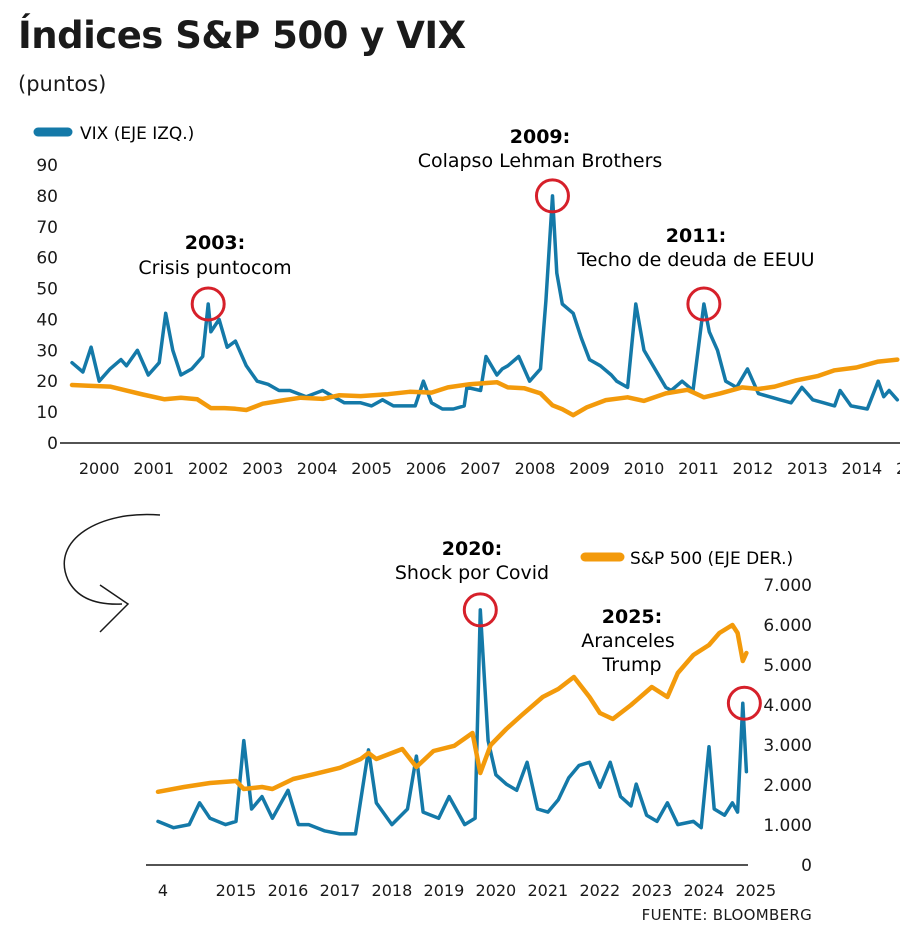 Image resolution: width=900 pixels, height=945 pixels. What do you see at coordinates (47, 382) in the screenshot?
I see `y-tick-label-left: 20` at bounding box center [47, 382].